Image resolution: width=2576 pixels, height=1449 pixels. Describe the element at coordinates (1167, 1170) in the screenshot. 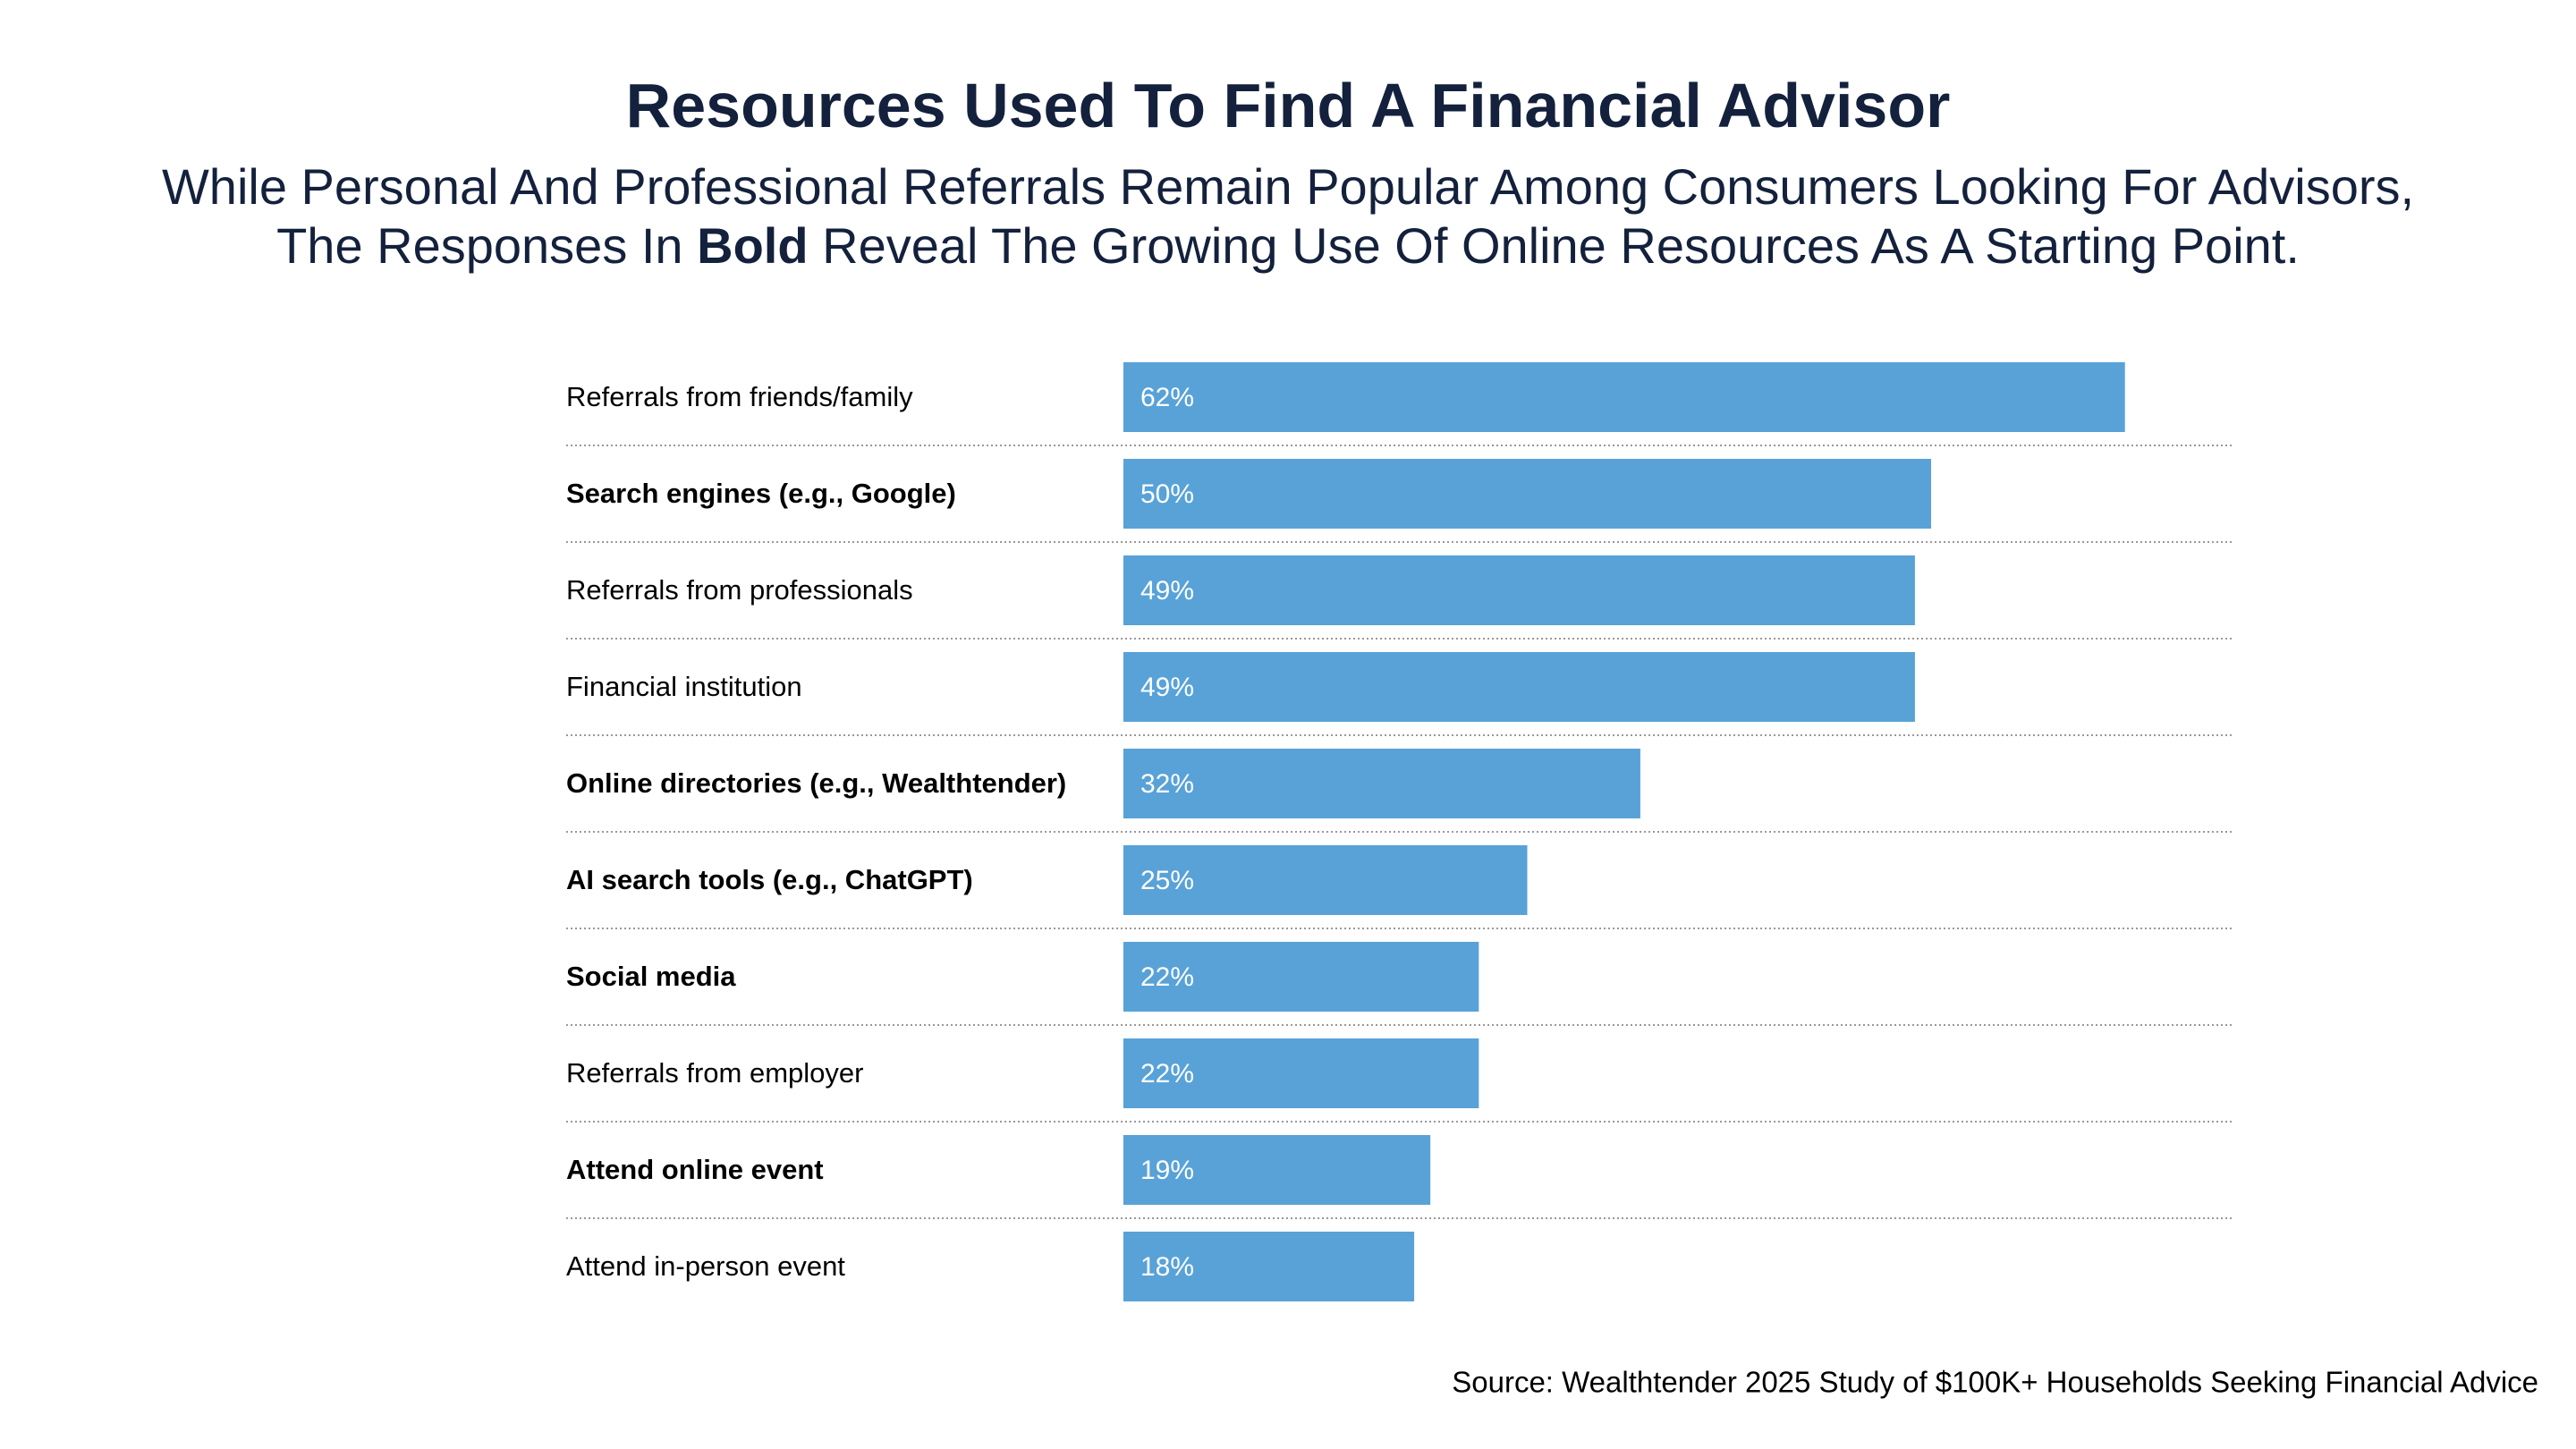

I see `value-label: 19%` at that location.